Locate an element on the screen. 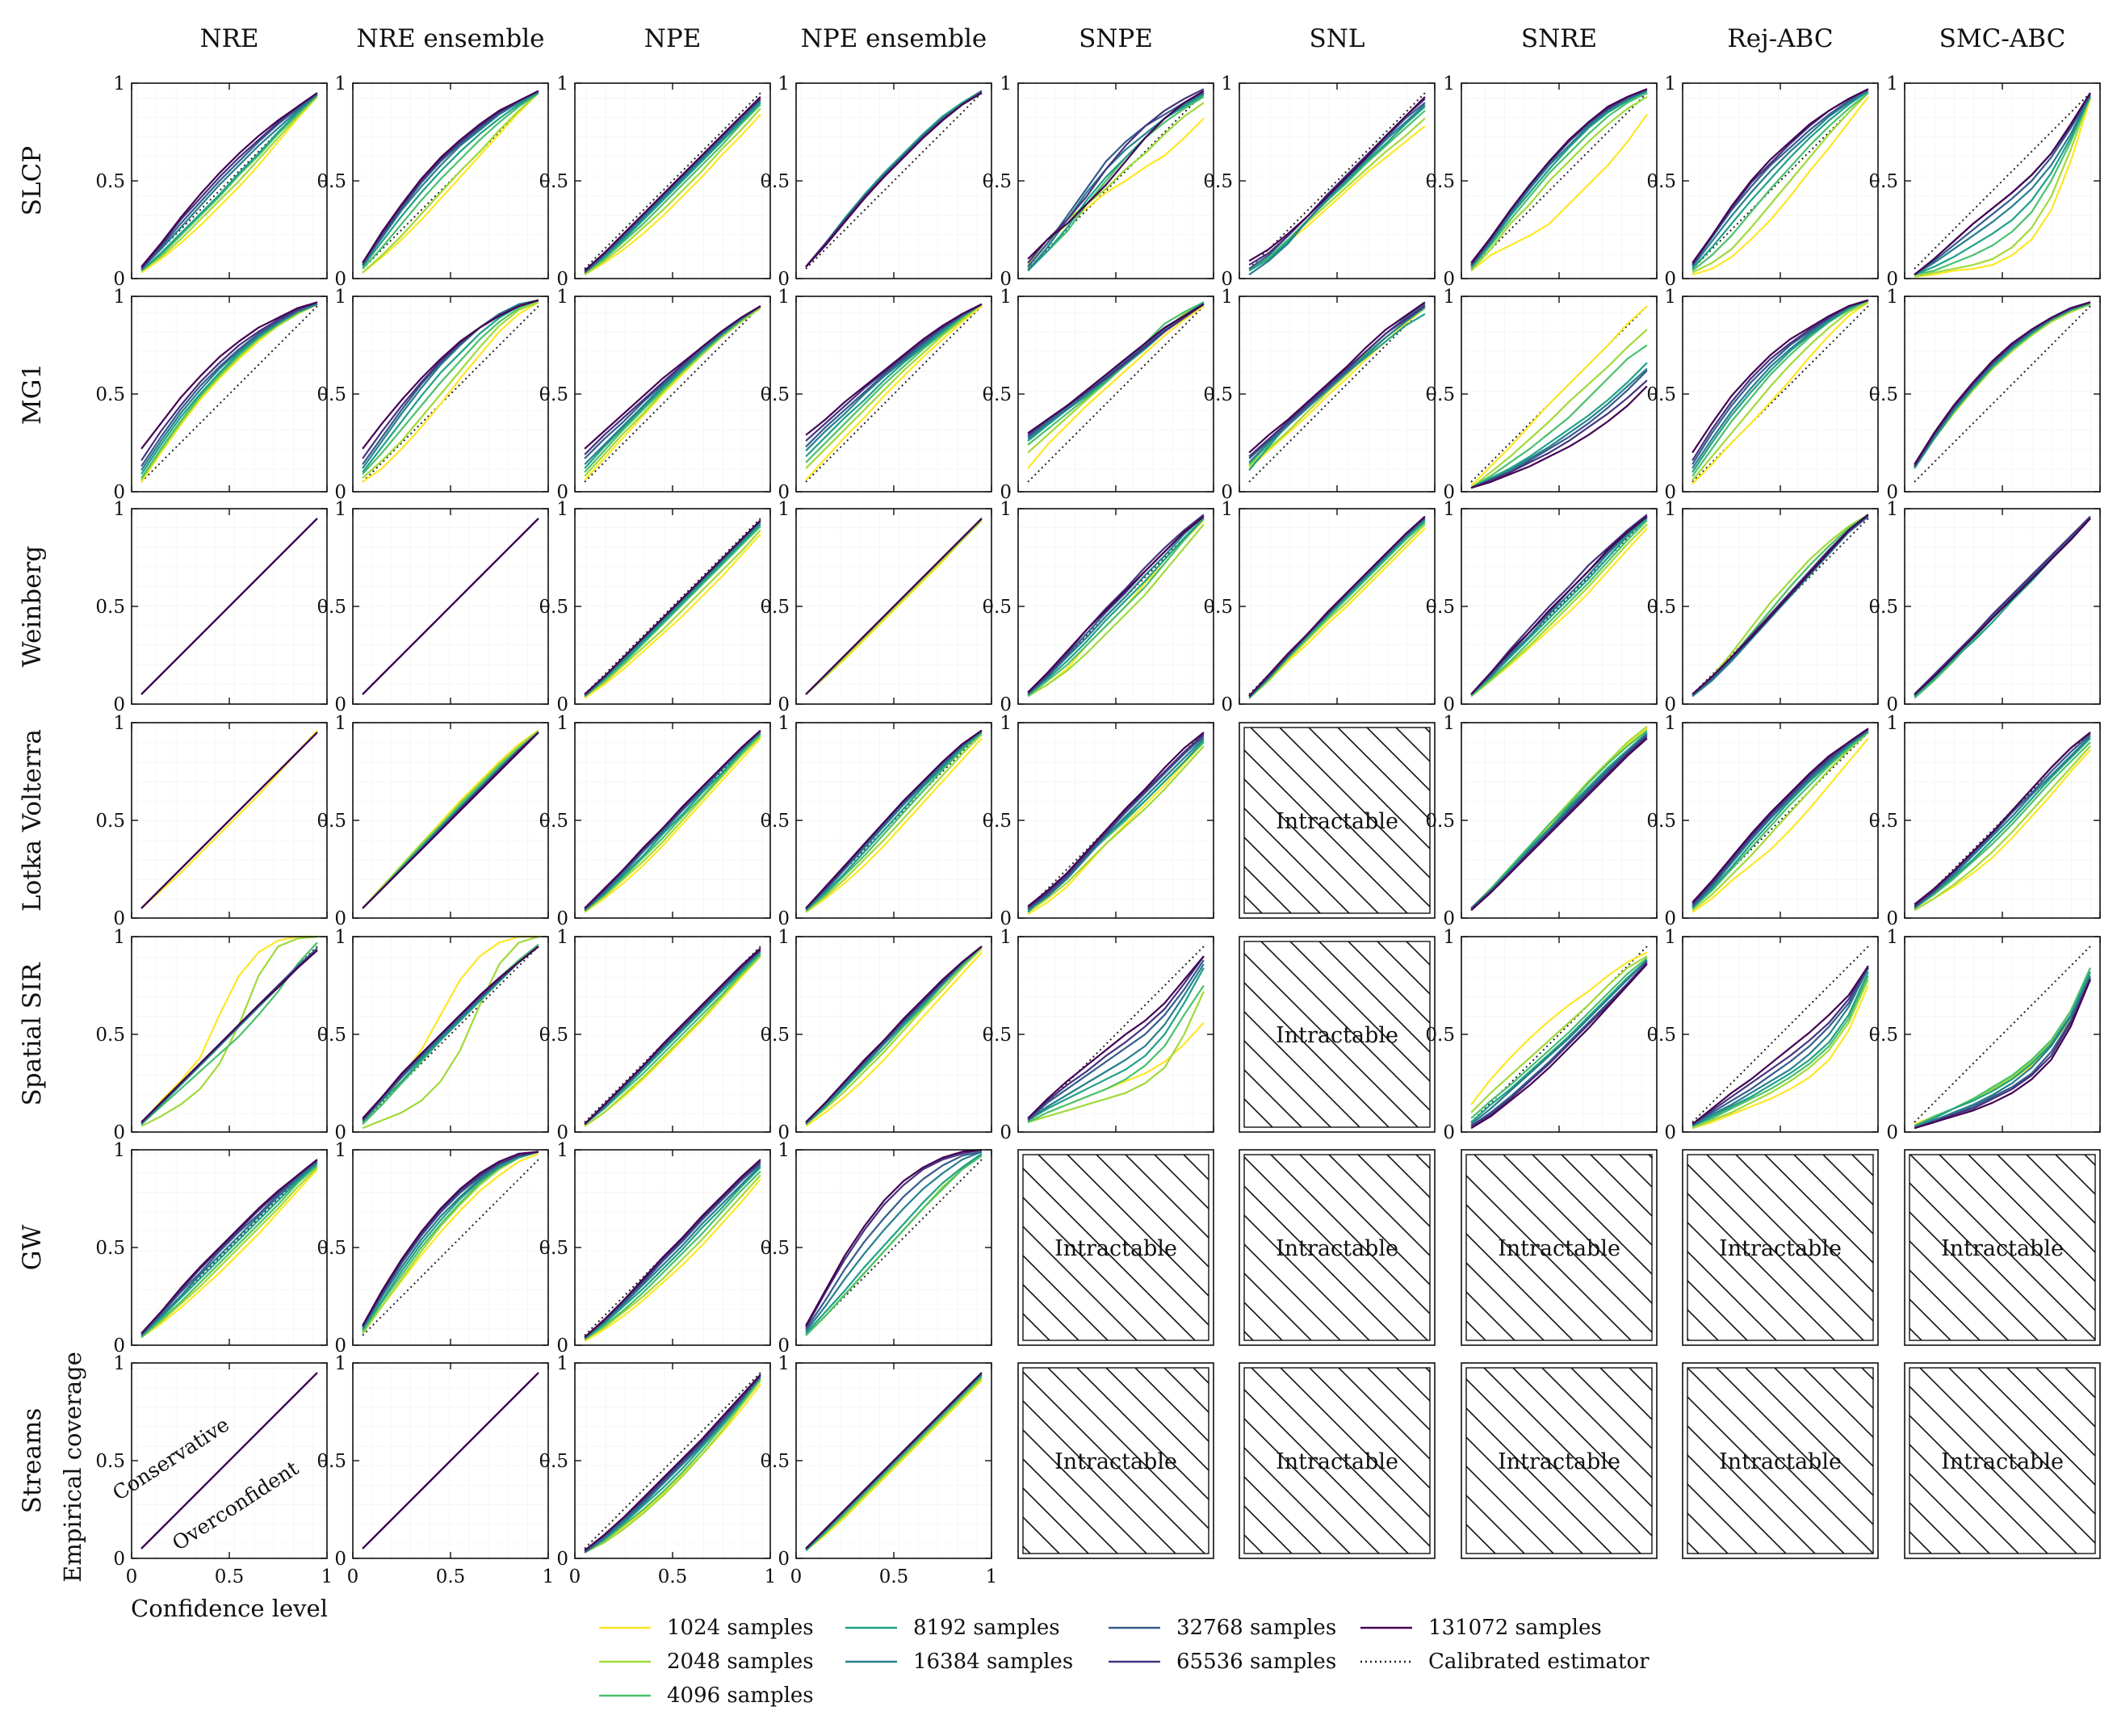 This screenshot has width=2117, height=1736. column-title: NPE is located at coordinates (673, 38).